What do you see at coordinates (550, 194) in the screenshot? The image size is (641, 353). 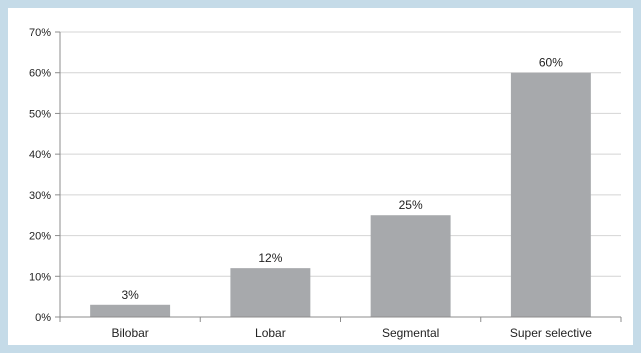 I see `bar-super-selective` at bounding box center [550, 194].